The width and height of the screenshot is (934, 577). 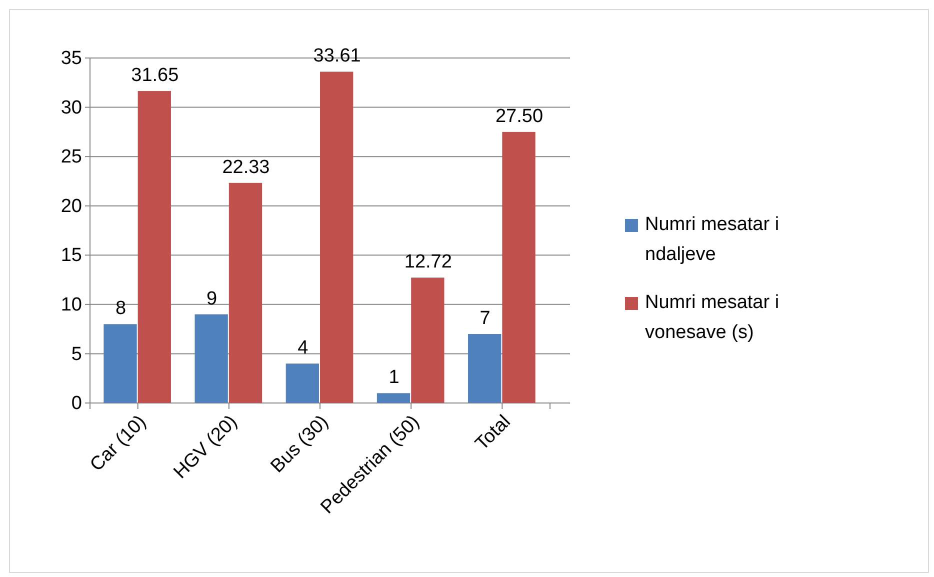 I want to click on y-tick-label: 5, so click(x=76, y=354).